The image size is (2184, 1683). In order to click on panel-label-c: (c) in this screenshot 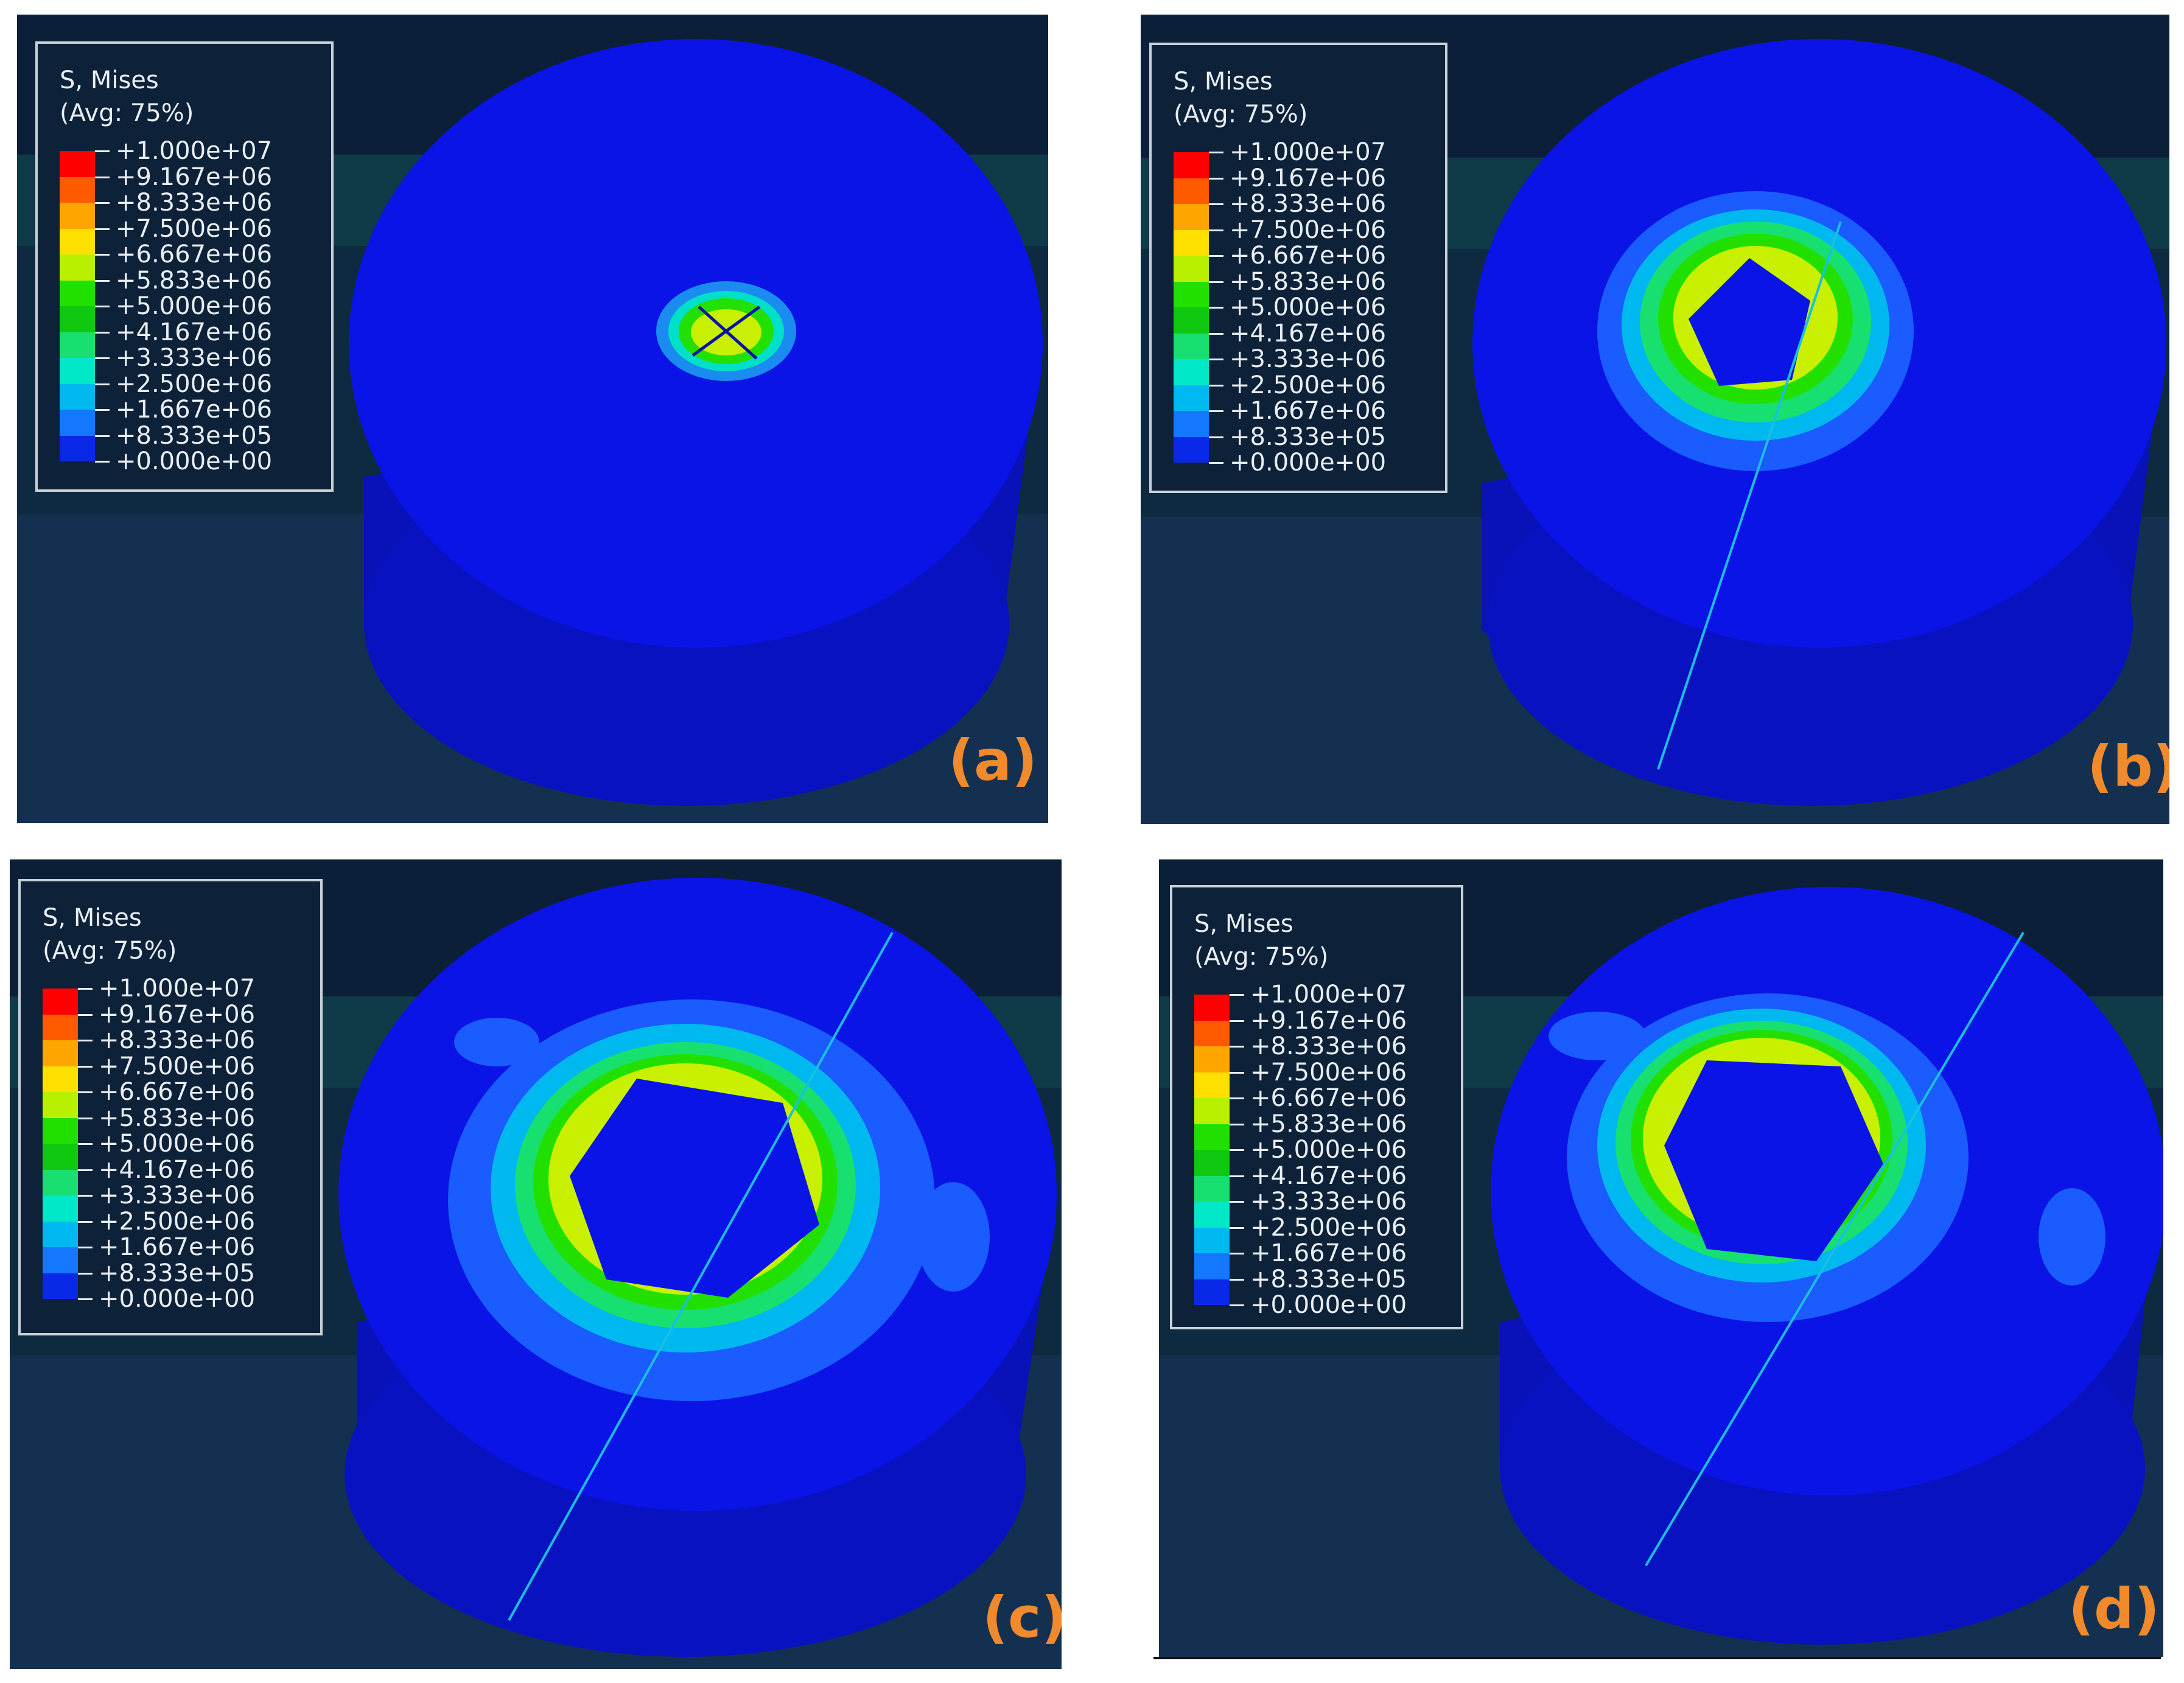, I will do `click(1022, 1617)`.